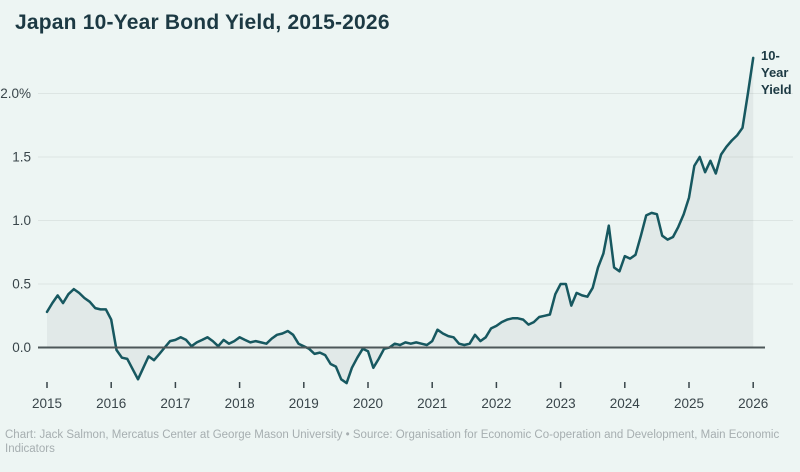 This screenshot has width=800, height=472. I want to click on x-axis-label: 2023, so click(561, 403).